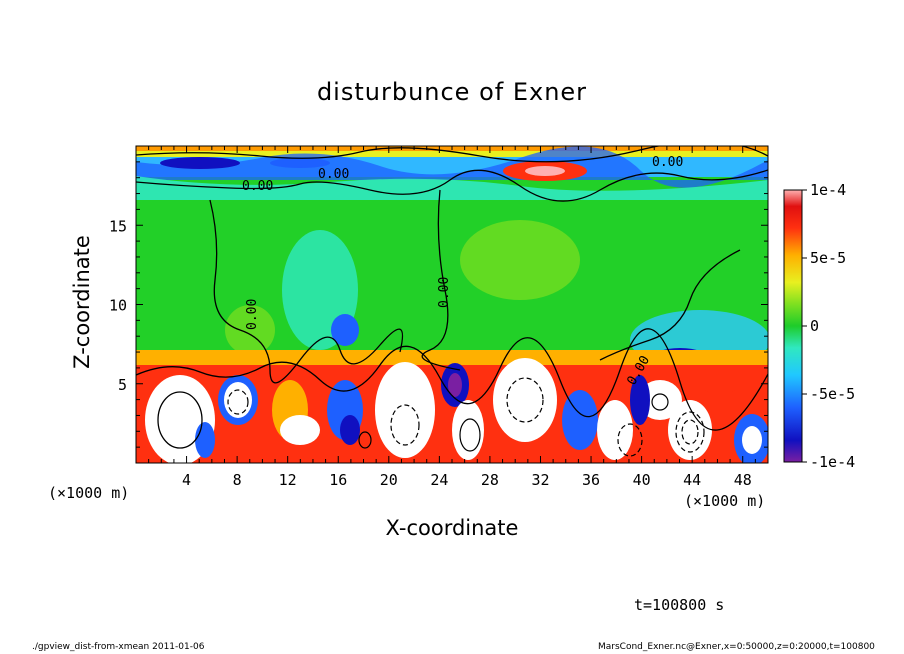 The height and width of the screenshot is (654, 904). I want to click on footer-left: ./gpview_dist-from-xmean 2011-01-06, so click(118, 647).